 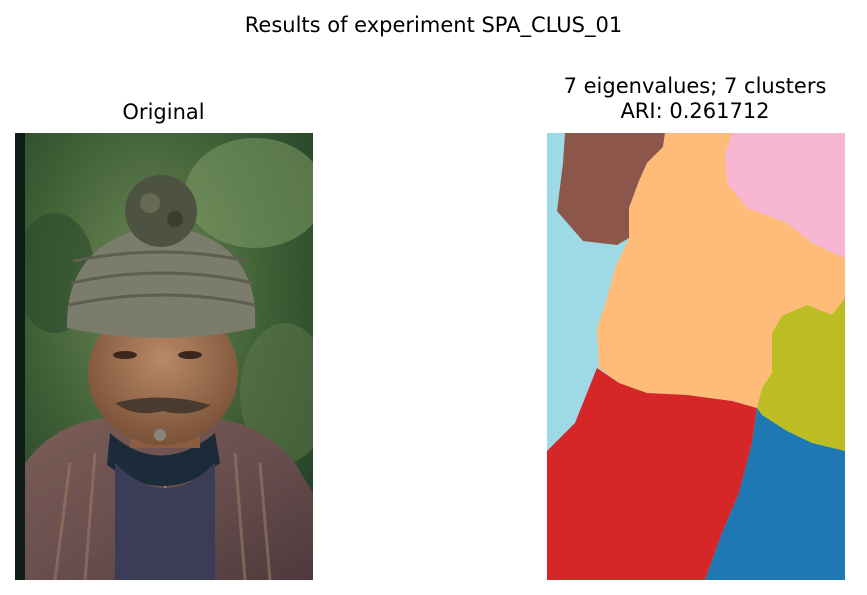 What do you see at coordinates (652, 474) in the screenshot?
I see `cluster-region-red` at bounding box center [652, 474].